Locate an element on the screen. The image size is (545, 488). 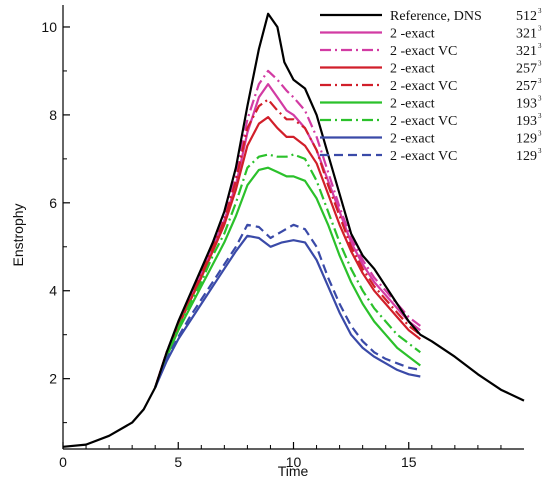
y-tick-label: 2 is located at coordinates (53, 379).